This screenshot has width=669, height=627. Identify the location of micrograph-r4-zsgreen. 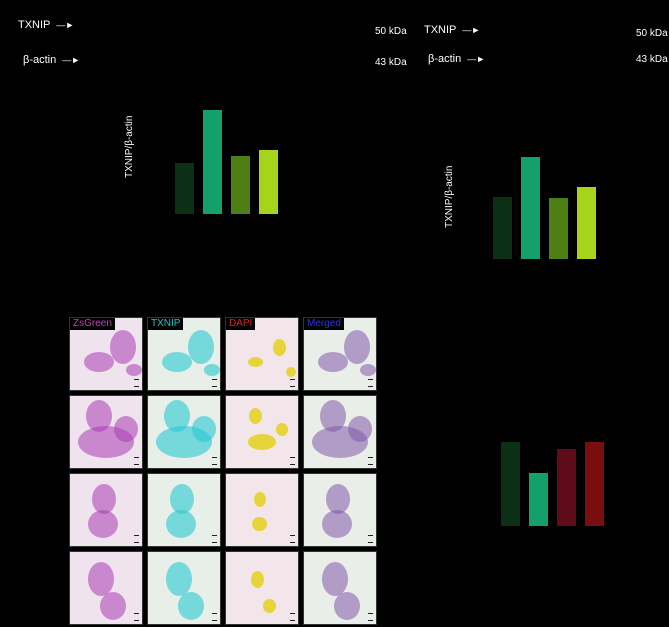
(106, 588).